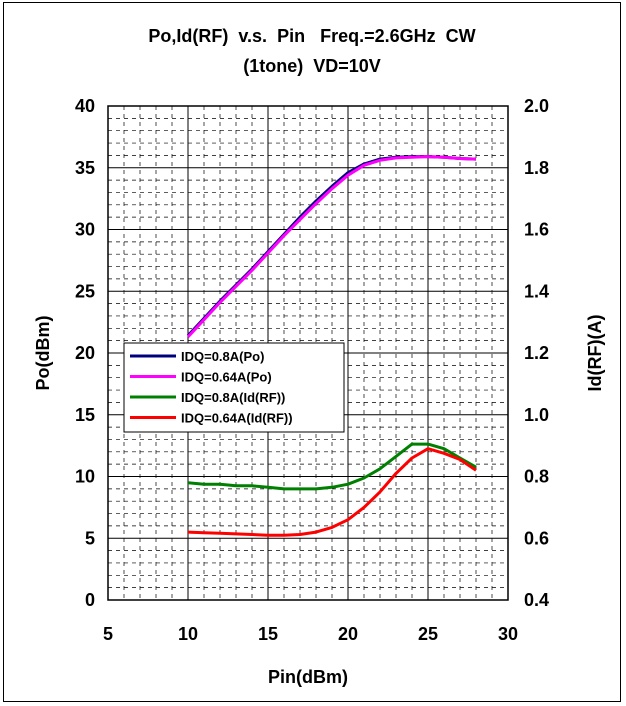 The width and height of the screenshot is (626, 706). I want to click on series-line-idq-0-8a-id-rf, so click(332, 466).